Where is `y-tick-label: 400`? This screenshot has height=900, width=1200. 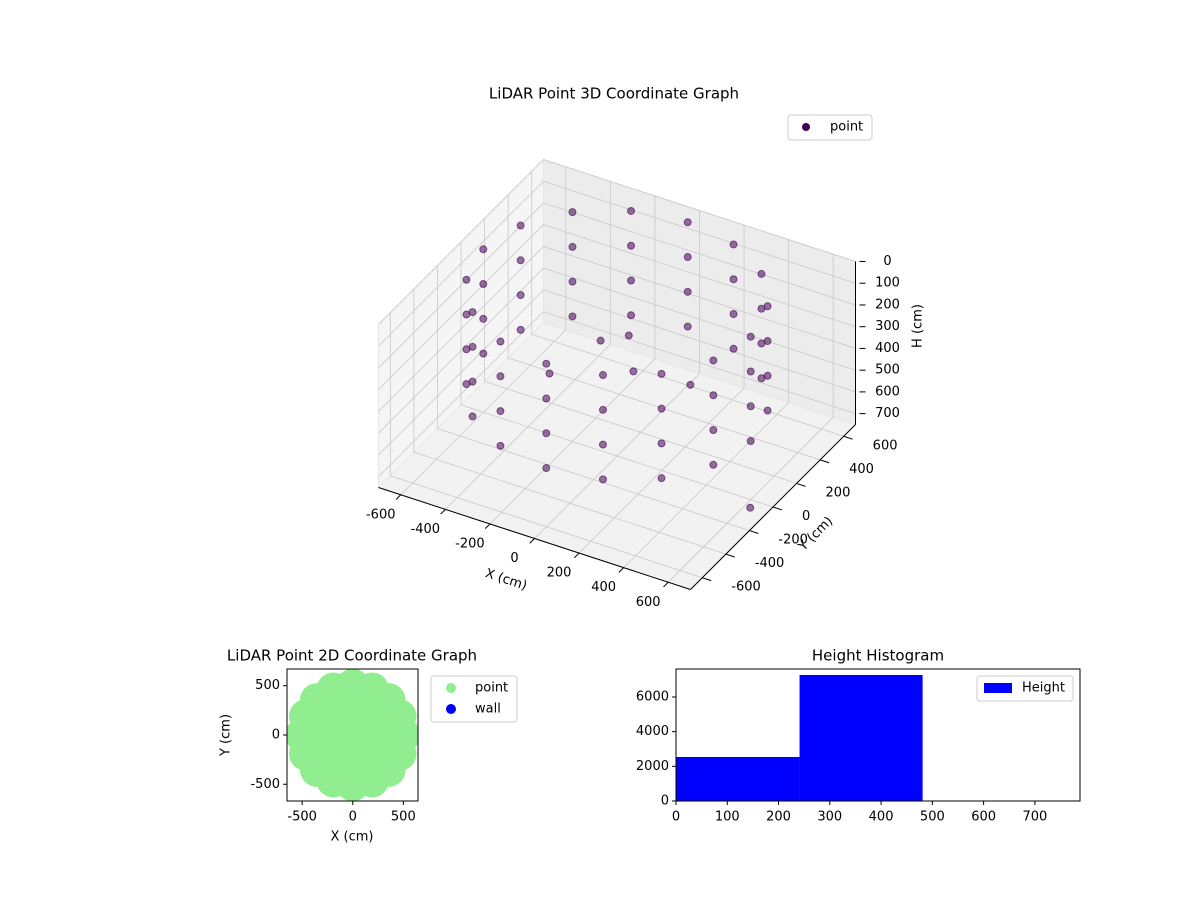
y-tick-label: 400 is located at coordinates (861, 469).